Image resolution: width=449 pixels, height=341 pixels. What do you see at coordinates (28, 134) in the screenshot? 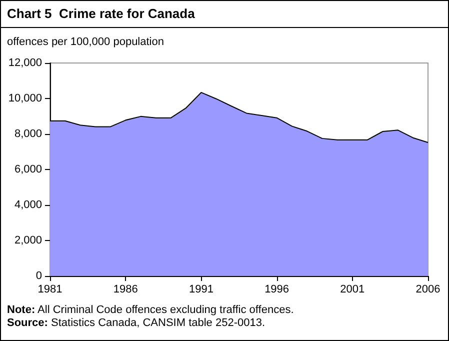
I see `y-tick-label: 8,000` at bounding box center [28, 134].